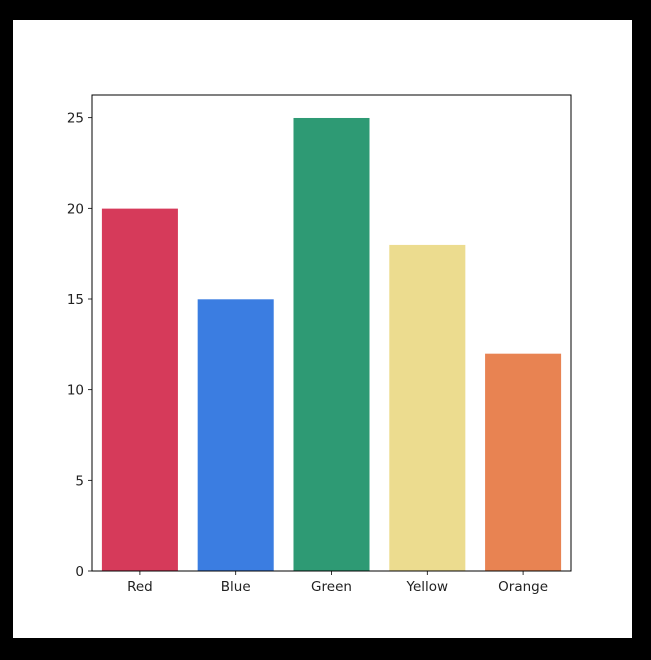 The width and height of the screenshot is (651, 660). What do you see at coordinates (523, 587) in the screenshot?
I see `x-tick-label: Orange` at bounding box center [523, 587].